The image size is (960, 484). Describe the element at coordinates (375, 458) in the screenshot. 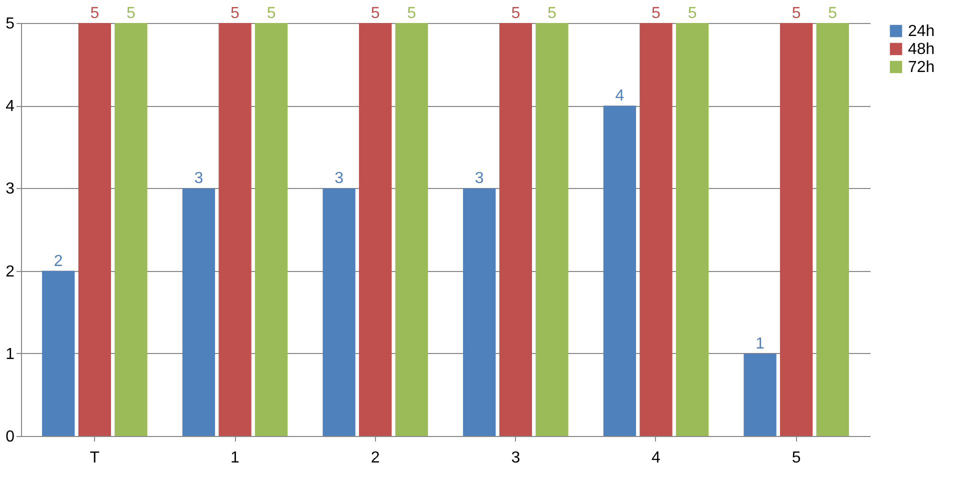

I see `x-tick-label: 2` at that location.